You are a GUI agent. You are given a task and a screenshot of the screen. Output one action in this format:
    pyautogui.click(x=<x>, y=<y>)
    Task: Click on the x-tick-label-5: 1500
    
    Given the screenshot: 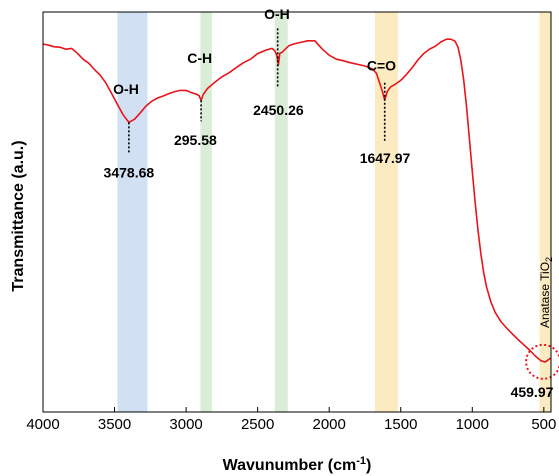 What is the action you would take?
    pyautogui.click(x=400, y=424)
    